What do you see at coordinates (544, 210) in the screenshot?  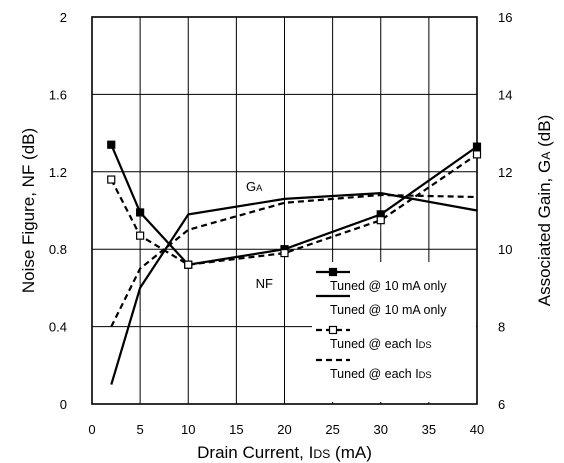 I see `y2-axis-title: Associated Gain, GA (dB)` at bounding box center [544, 210].